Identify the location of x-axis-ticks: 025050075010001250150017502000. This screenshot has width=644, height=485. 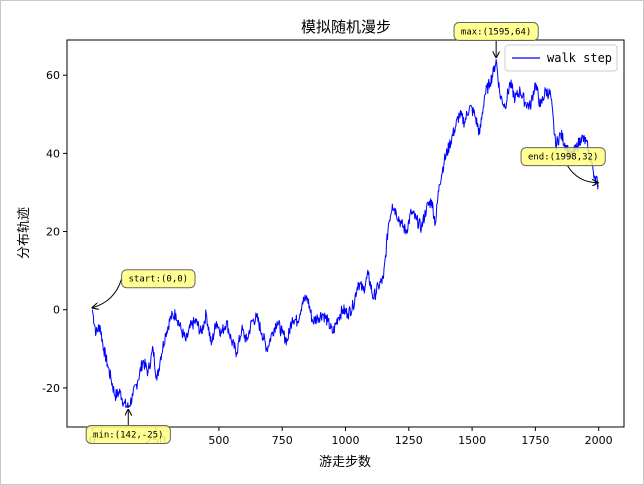
(351, 437).